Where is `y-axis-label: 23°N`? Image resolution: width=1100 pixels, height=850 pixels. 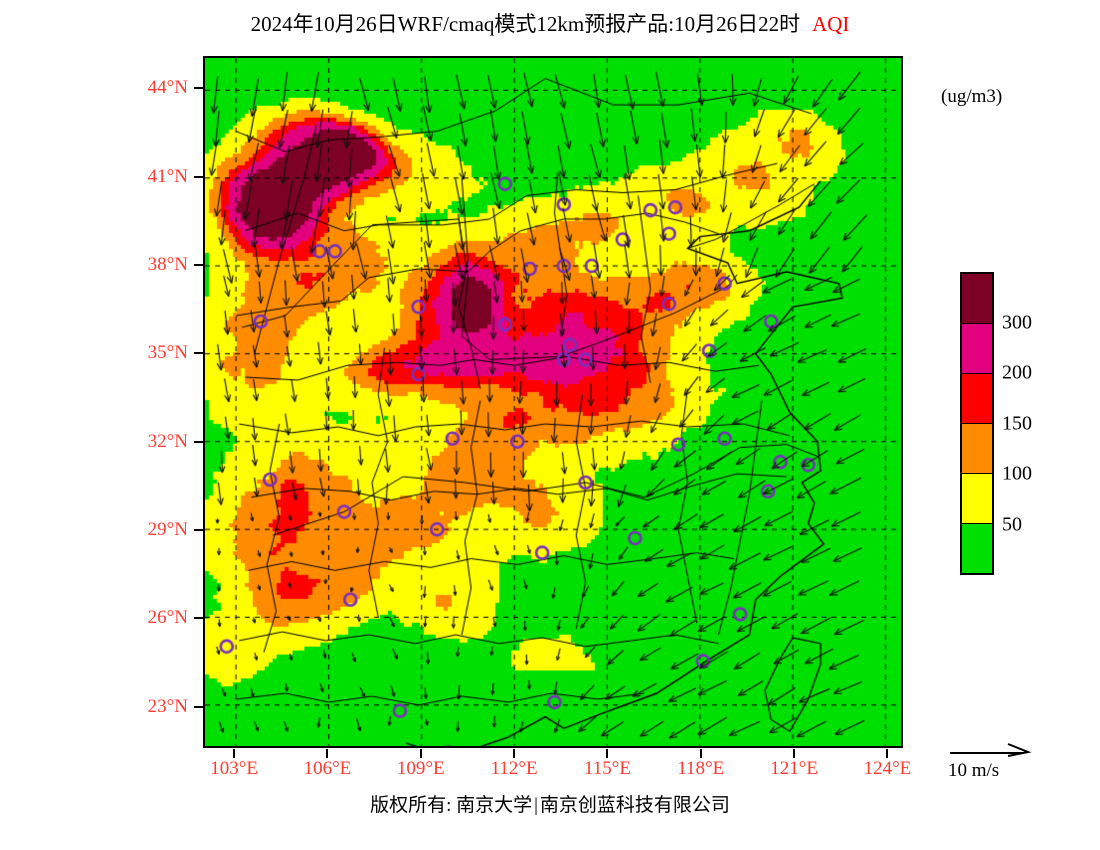
y-axis-label: 23°N is located at coordinates (167, 706).